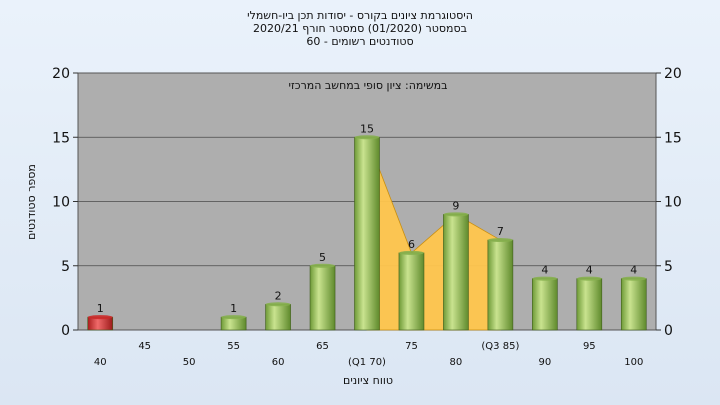  Describe the element at coordinates (367, 362) in the screenshot. I see `x-tick-label: (Q1 70)` at that location.